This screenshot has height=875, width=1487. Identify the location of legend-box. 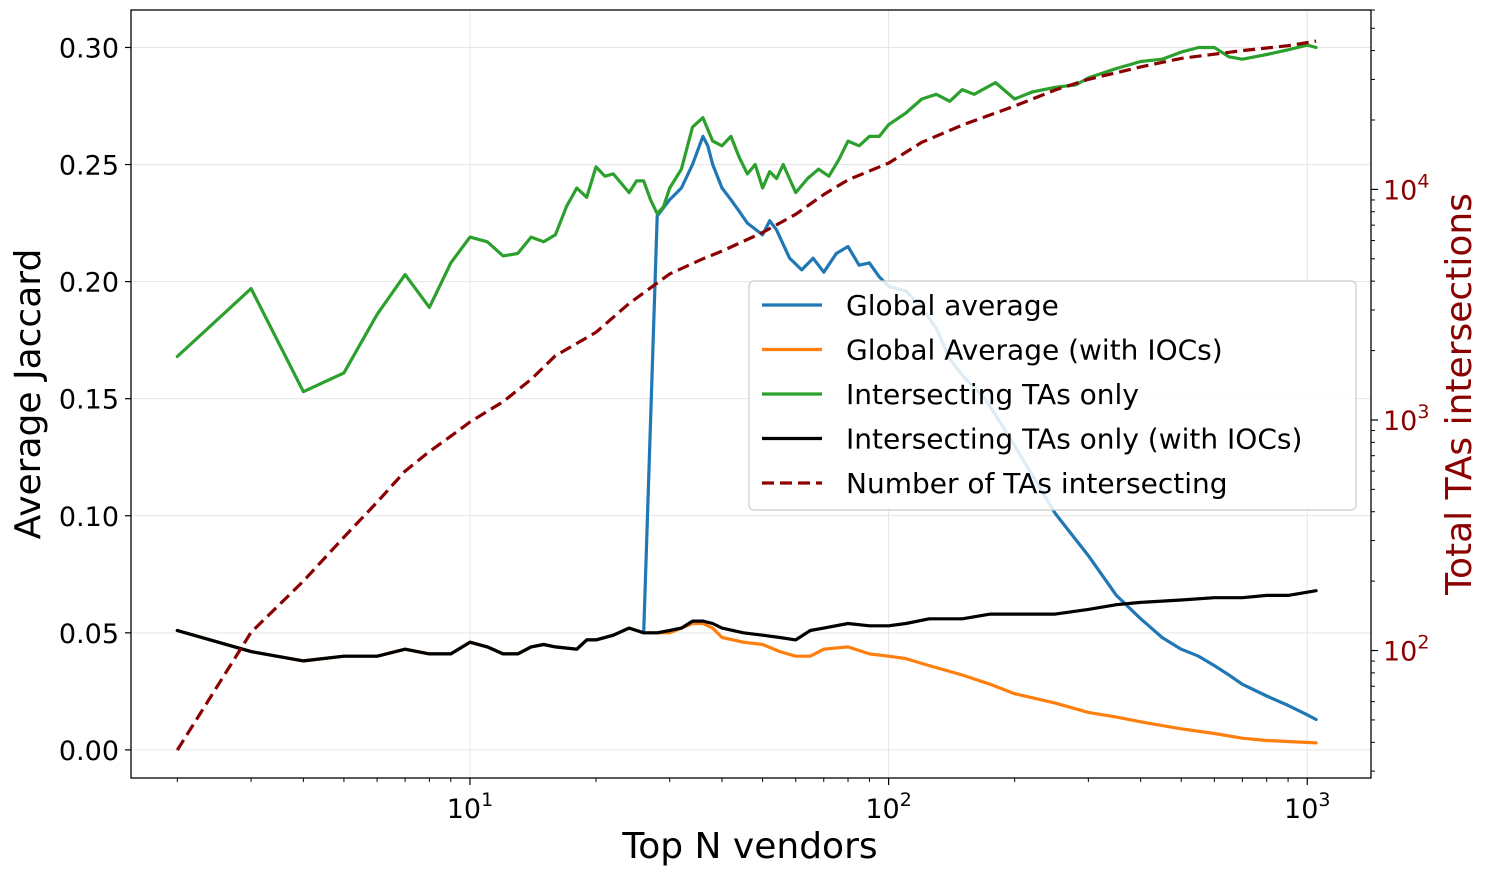
(1052, 395).